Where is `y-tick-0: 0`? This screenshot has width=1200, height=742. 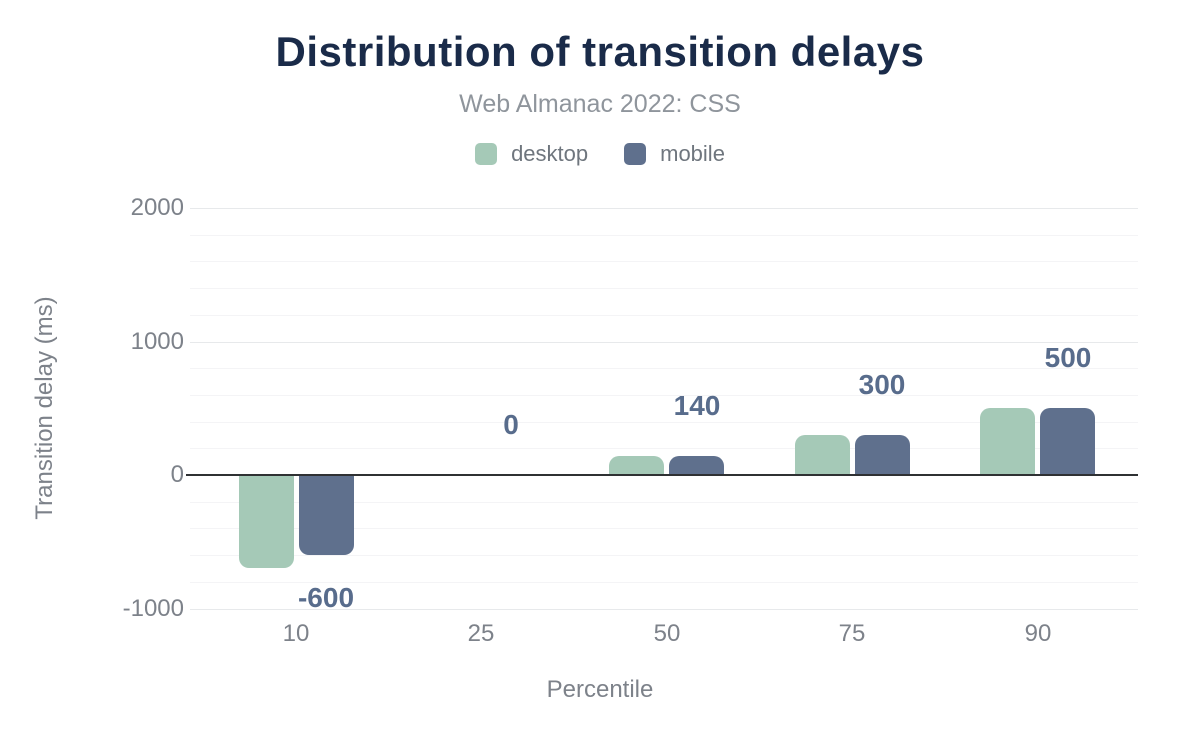
y-tick-0: 0 is located at coordinates (177, 474).